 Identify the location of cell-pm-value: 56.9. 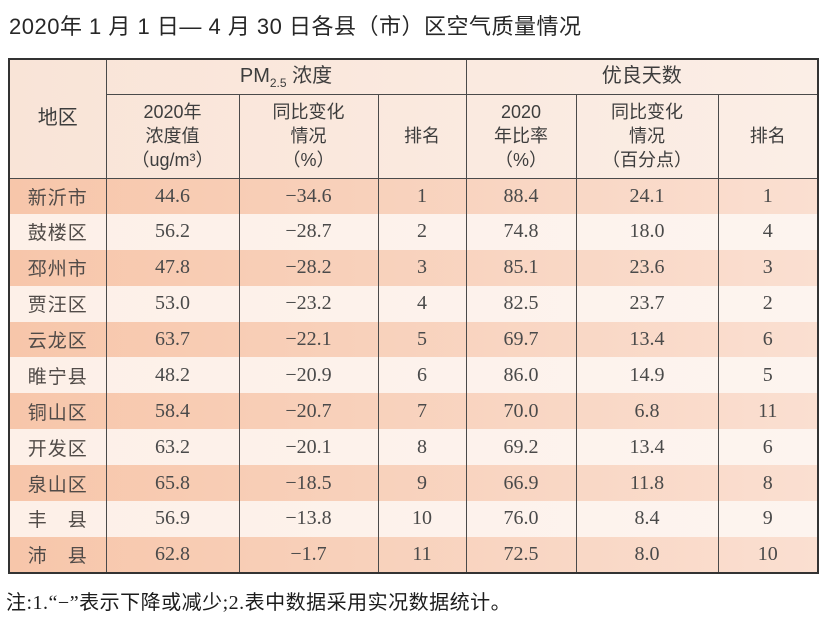
(172, 519).